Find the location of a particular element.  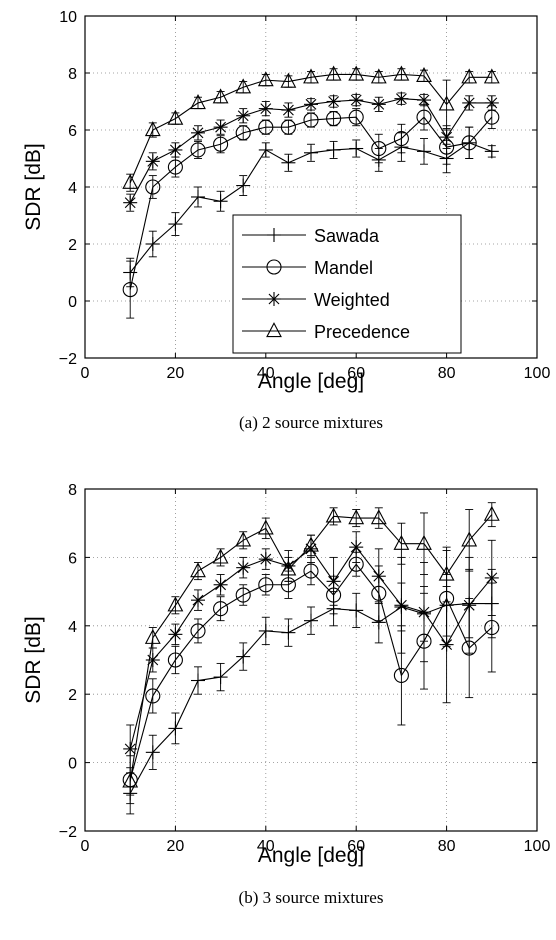

x-tick-label: 80 is located at coordinates (447, 373).